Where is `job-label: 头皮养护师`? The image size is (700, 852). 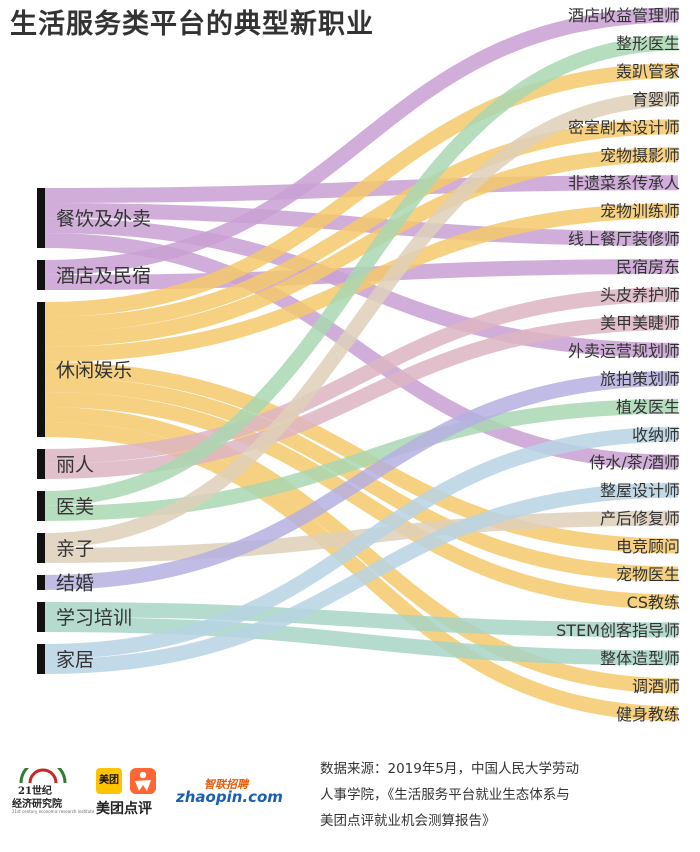
job-label: 头皮养护师 is located at coordinates (640, 295).